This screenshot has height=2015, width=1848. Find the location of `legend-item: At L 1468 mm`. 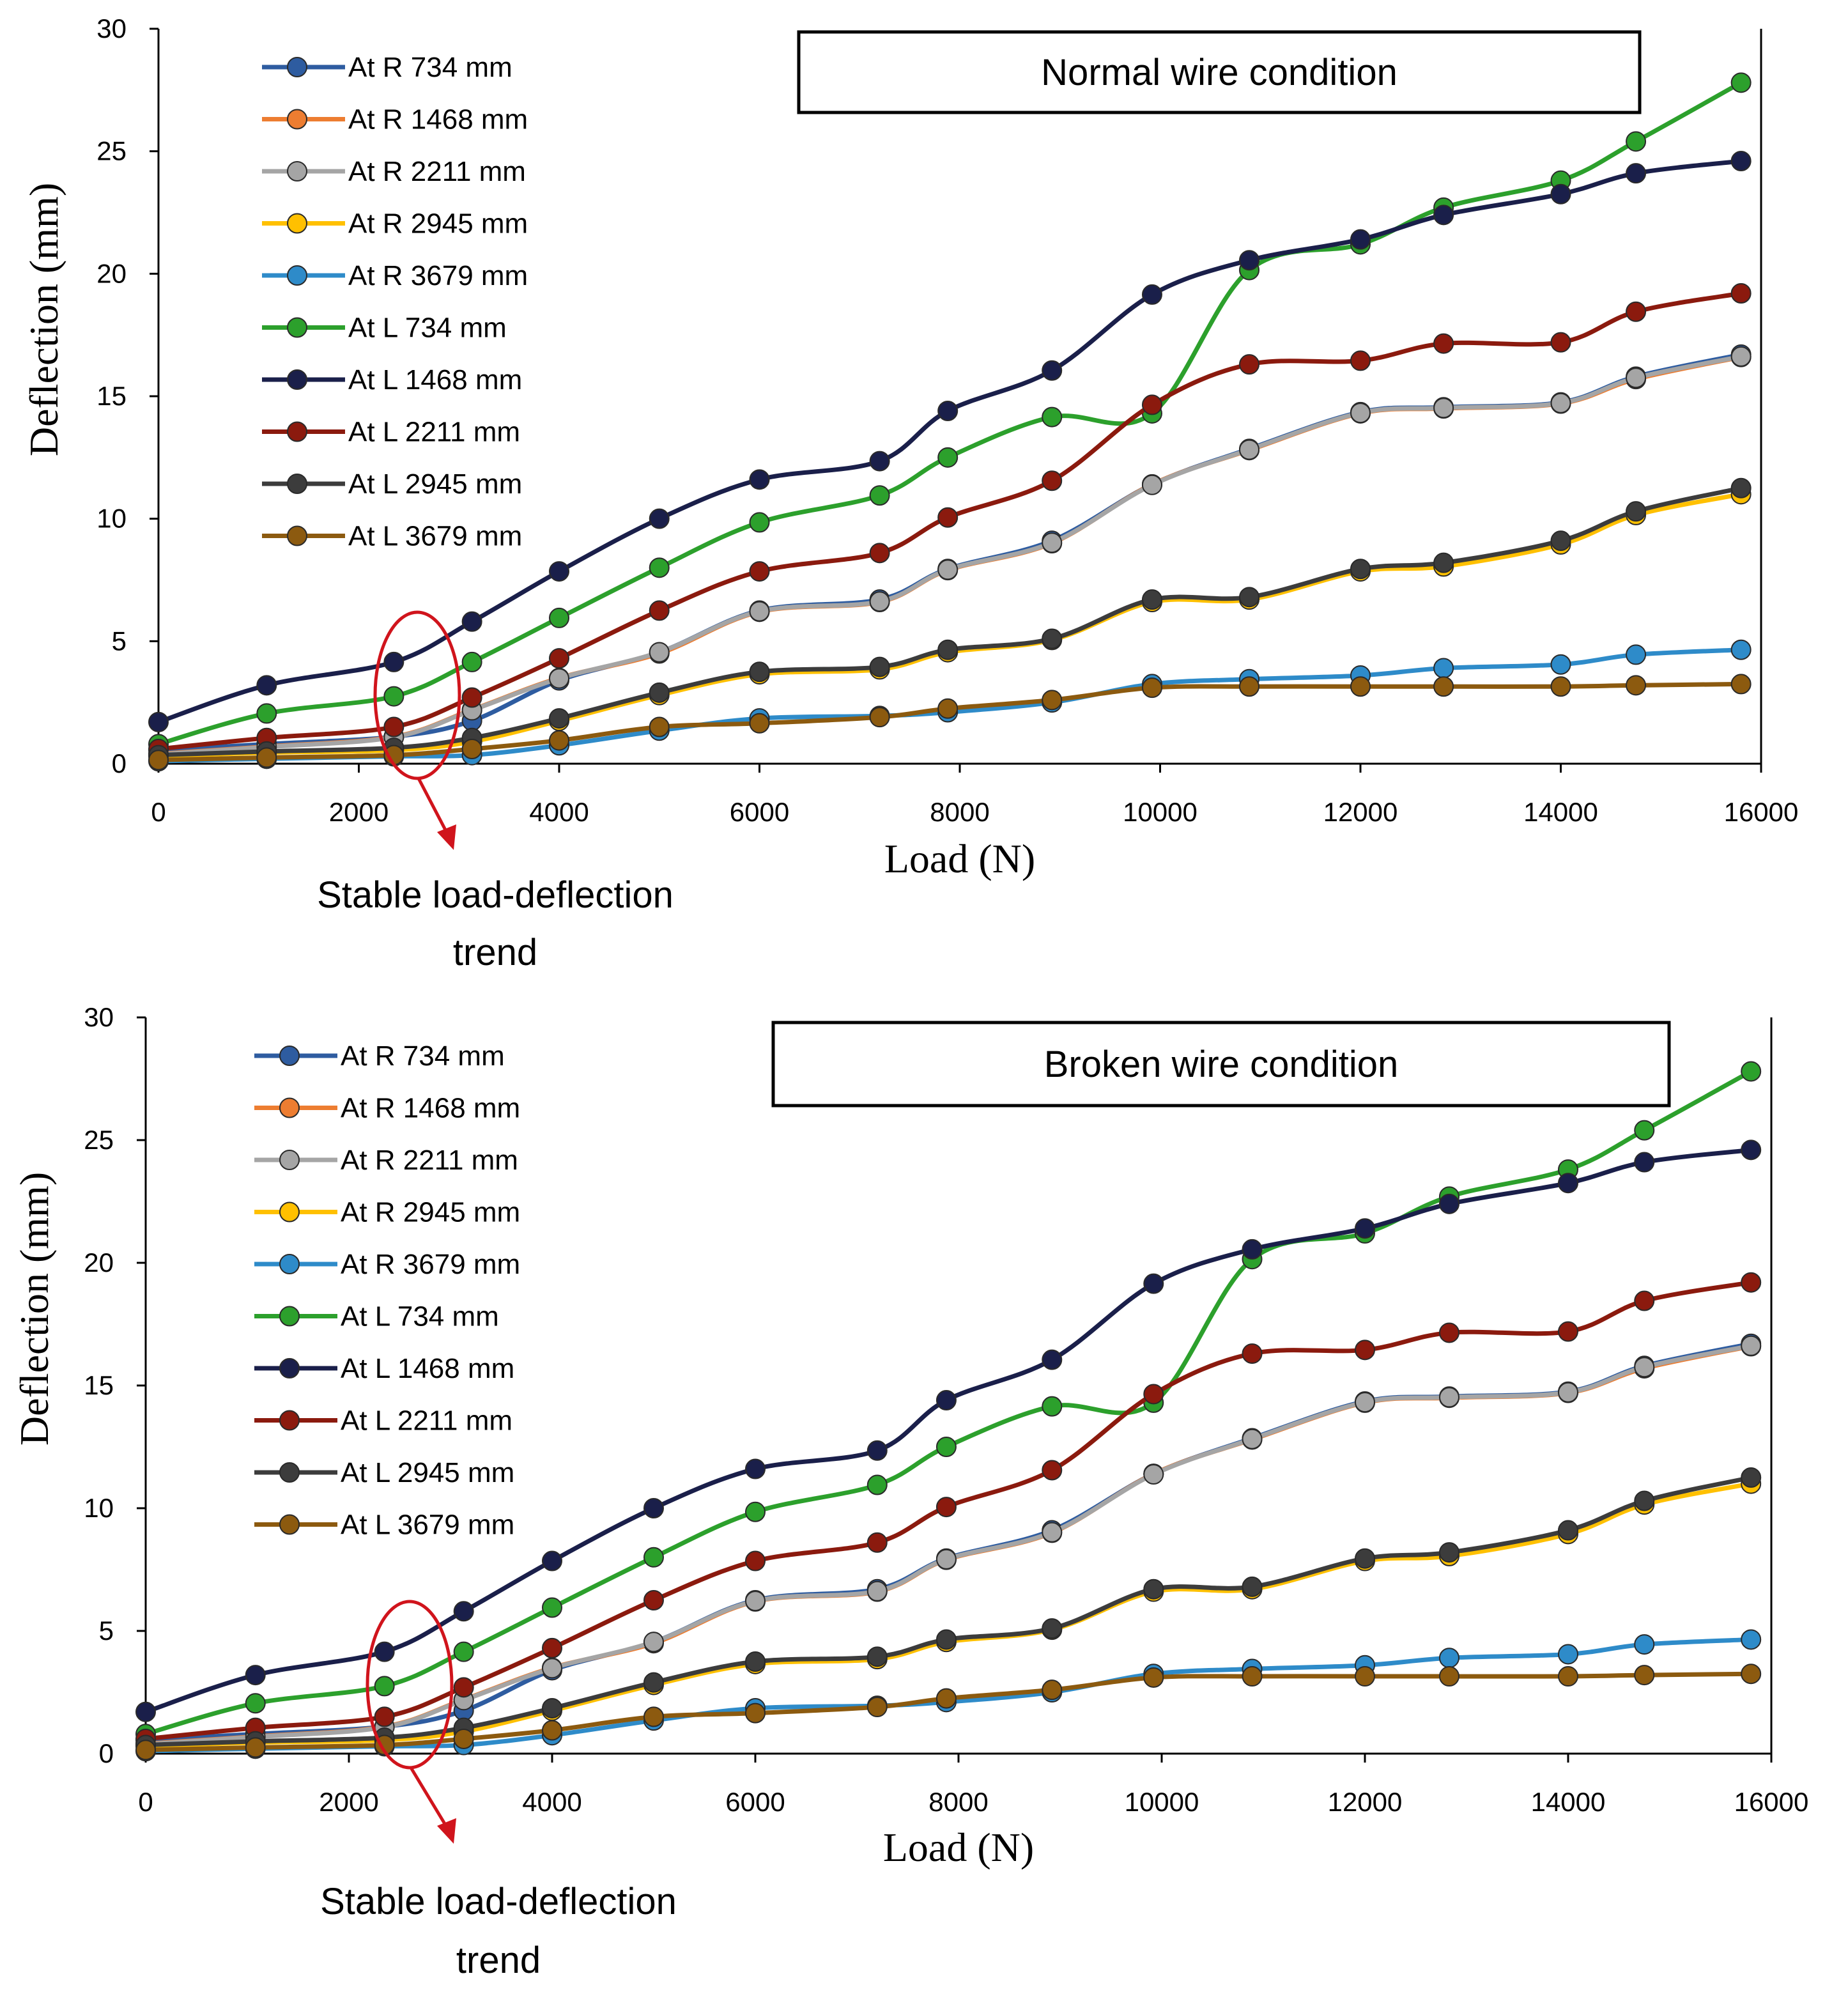

legend-item: At L 1468 mm is located at coordinates (392, 380).